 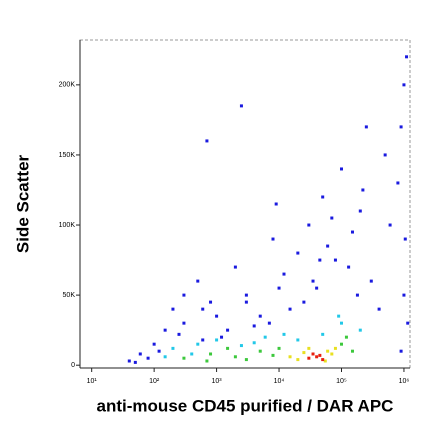 I want to click on y-tick-label: 100K, so click(x=67, y=225).